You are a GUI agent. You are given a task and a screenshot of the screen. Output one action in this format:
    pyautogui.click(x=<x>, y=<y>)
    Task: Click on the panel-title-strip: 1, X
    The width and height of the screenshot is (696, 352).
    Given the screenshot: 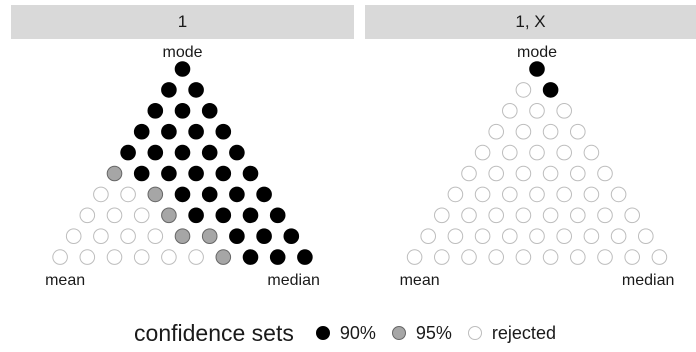 What is the action you would take?
    pyautogui.click(x=530, y=22)
    